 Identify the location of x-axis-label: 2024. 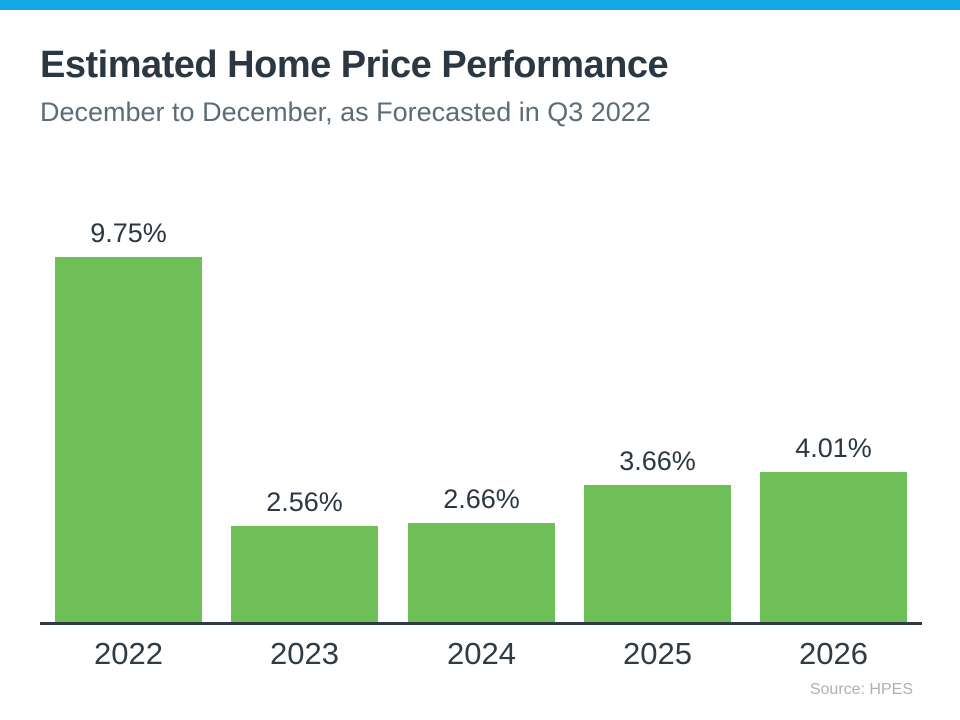
(481, 653).